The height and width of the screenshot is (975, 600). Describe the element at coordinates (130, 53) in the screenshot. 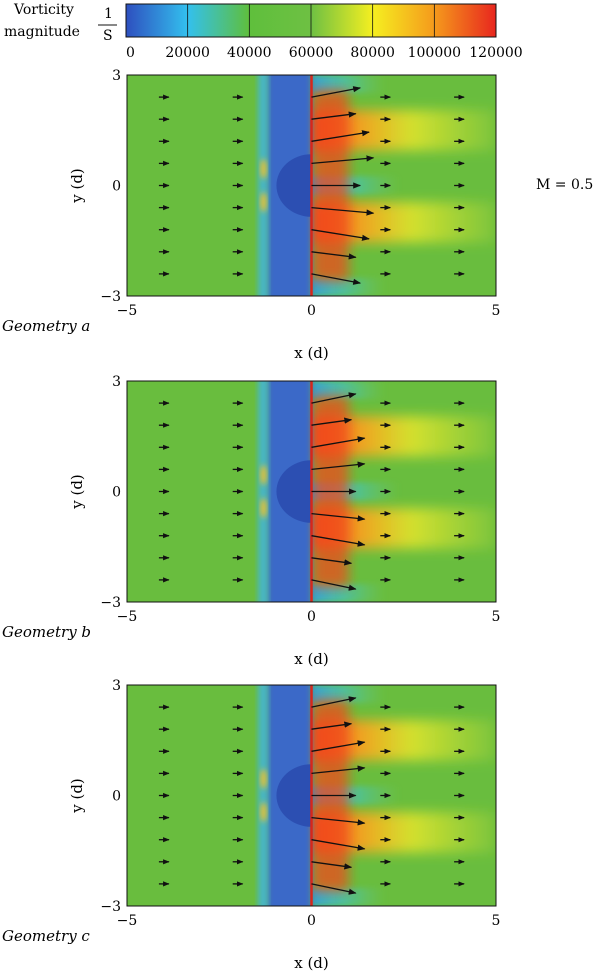

I see `colorbar-tick-label: 0` at that location.